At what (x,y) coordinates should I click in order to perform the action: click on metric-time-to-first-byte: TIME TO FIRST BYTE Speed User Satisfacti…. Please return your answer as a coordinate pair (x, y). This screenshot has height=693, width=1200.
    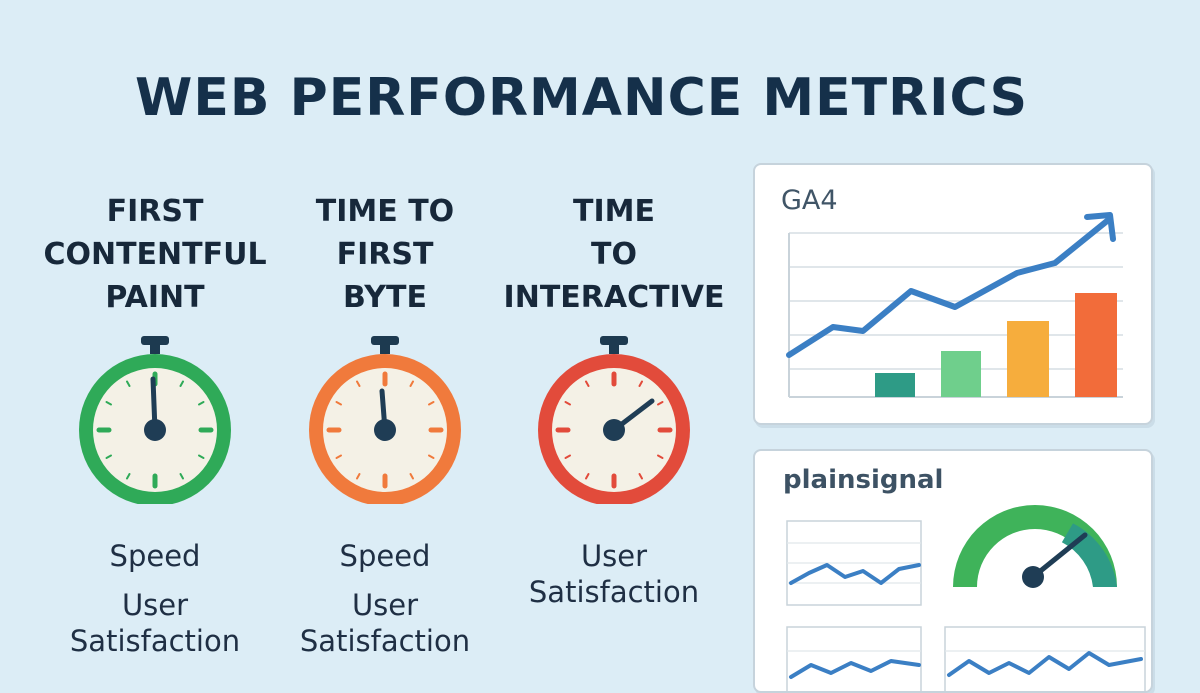
    Looking at the image, I should click on (385, 424).